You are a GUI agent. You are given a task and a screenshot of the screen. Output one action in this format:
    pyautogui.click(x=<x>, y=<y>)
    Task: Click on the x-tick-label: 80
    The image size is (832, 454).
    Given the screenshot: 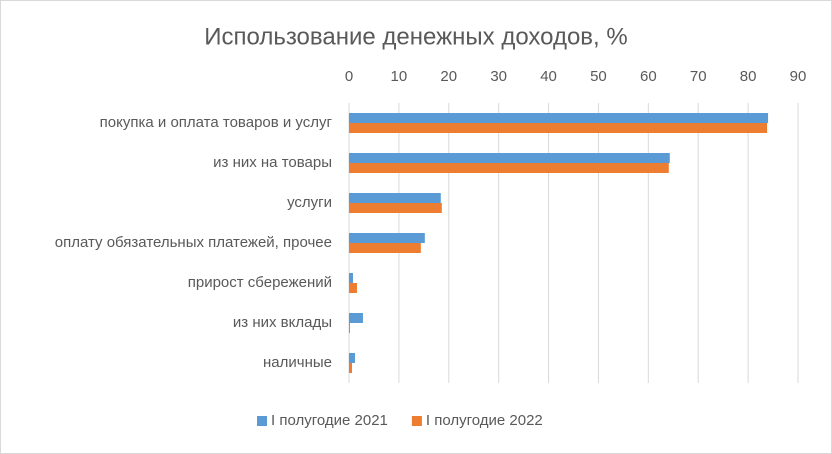 What is the action you would take?
    pyautogui.click(x=748, y=76)
    